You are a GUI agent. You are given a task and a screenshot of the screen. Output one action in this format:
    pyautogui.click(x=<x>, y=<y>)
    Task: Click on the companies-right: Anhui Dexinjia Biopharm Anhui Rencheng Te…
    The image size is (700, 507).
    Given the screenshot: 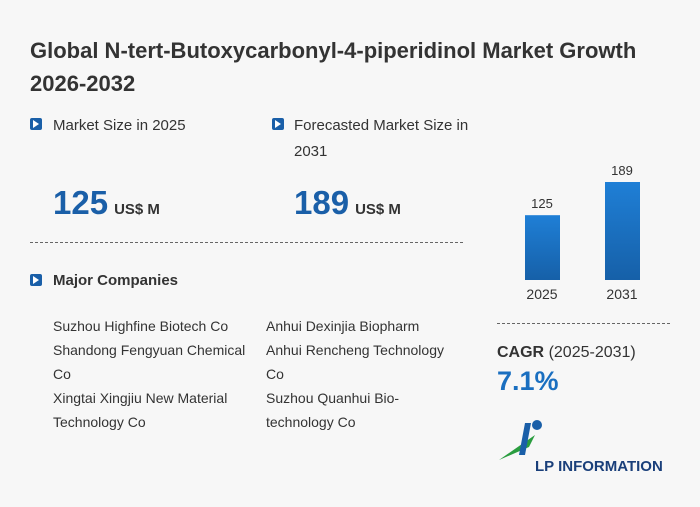 What is the action you would take?
    pyautogui.click(x=361, y=374)
    